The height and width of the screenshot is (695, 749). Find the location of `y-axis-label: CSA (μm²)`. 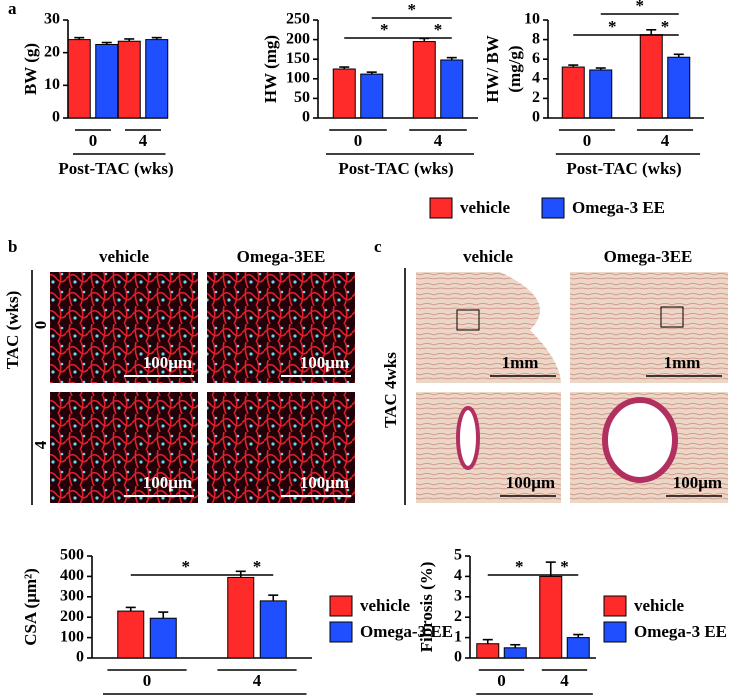

y-axis-label: CSA (μm²) is located at coordinates (30, 607).